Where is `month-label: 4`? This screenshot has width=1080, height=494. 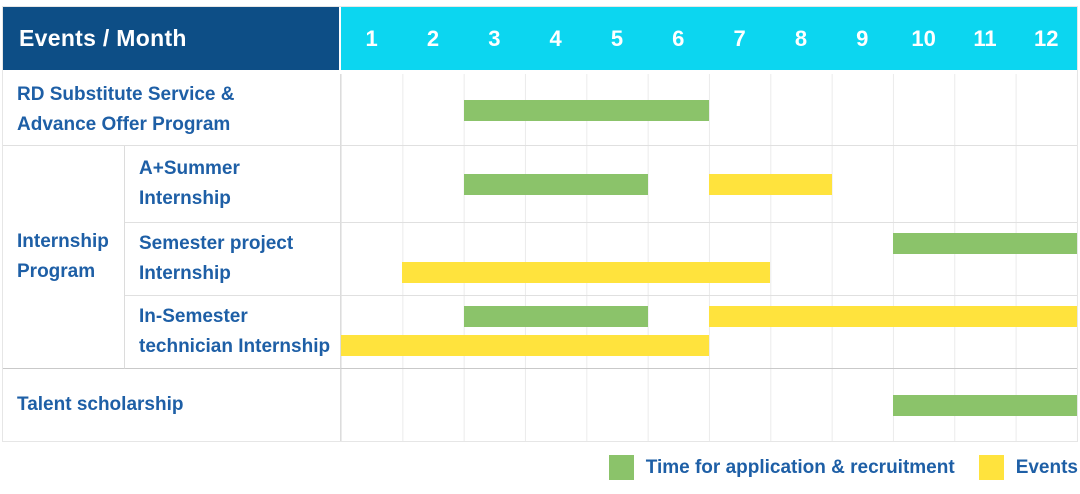
month-label: 4 is located at coordinates (555, 38).